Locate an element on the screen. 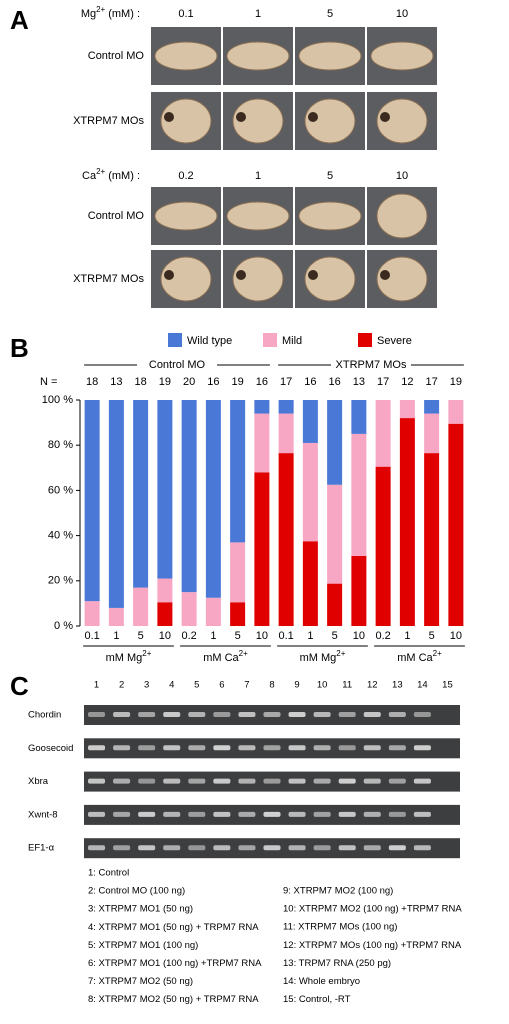 This screenshot has width=509, height=1024. legend-item: 5: XTRPM7 MO1 (100 ng) is located at coordinates (143, 945).